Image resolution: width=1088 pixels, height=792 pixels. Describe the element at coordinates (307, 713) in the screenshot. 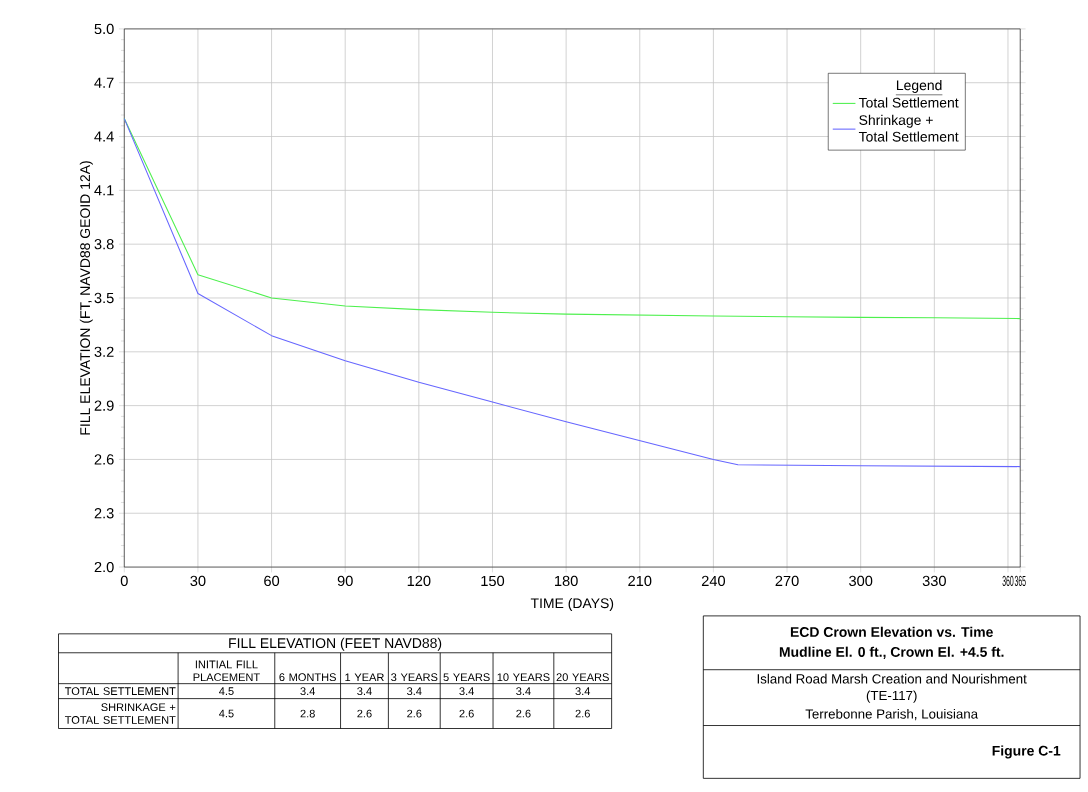

I see `data-label: 2.8` at that location.